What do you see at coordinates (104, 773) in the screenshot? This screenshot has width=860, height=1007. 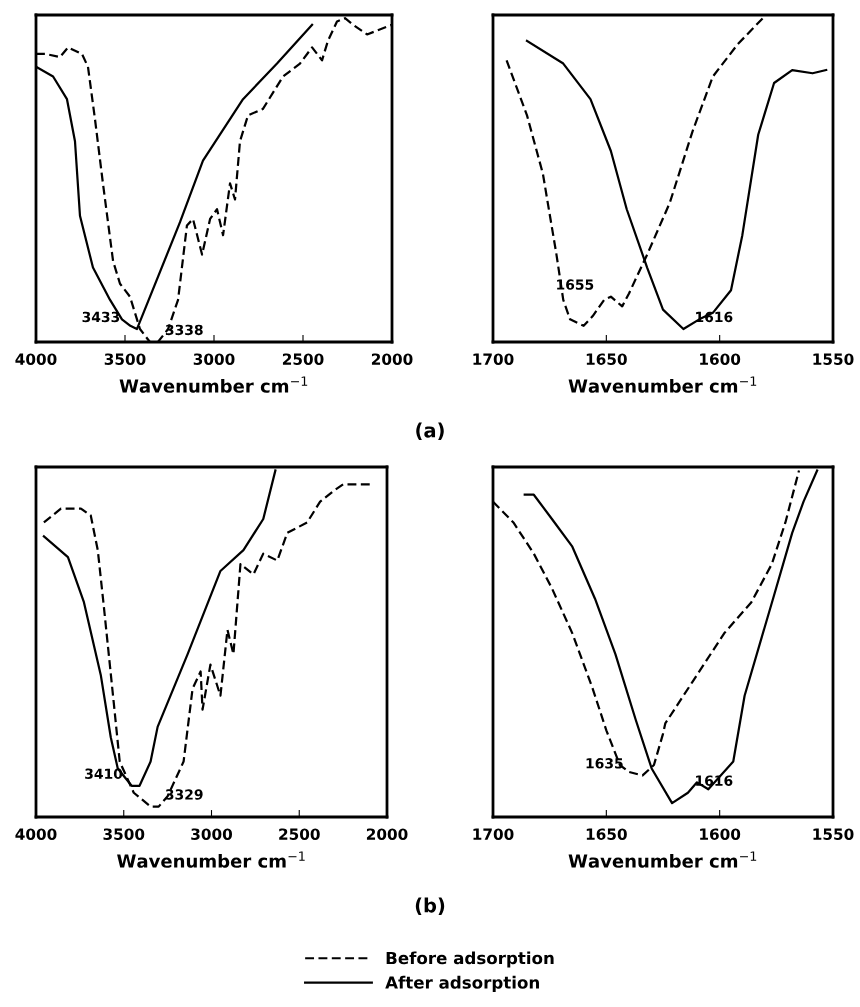 I see `annotation: 3410` at bounding box center [104, 773].